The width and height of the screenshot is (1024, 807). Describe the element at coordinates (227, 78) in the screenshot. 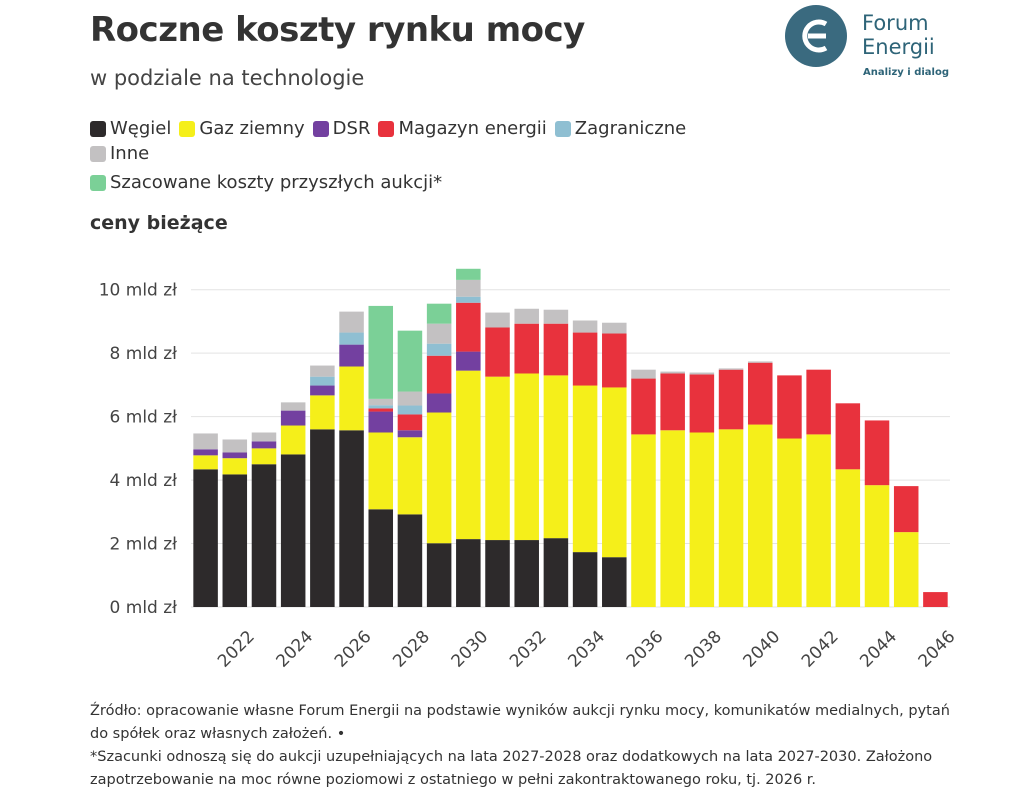

I see `subtitle: w podziale na technologie` at that location.